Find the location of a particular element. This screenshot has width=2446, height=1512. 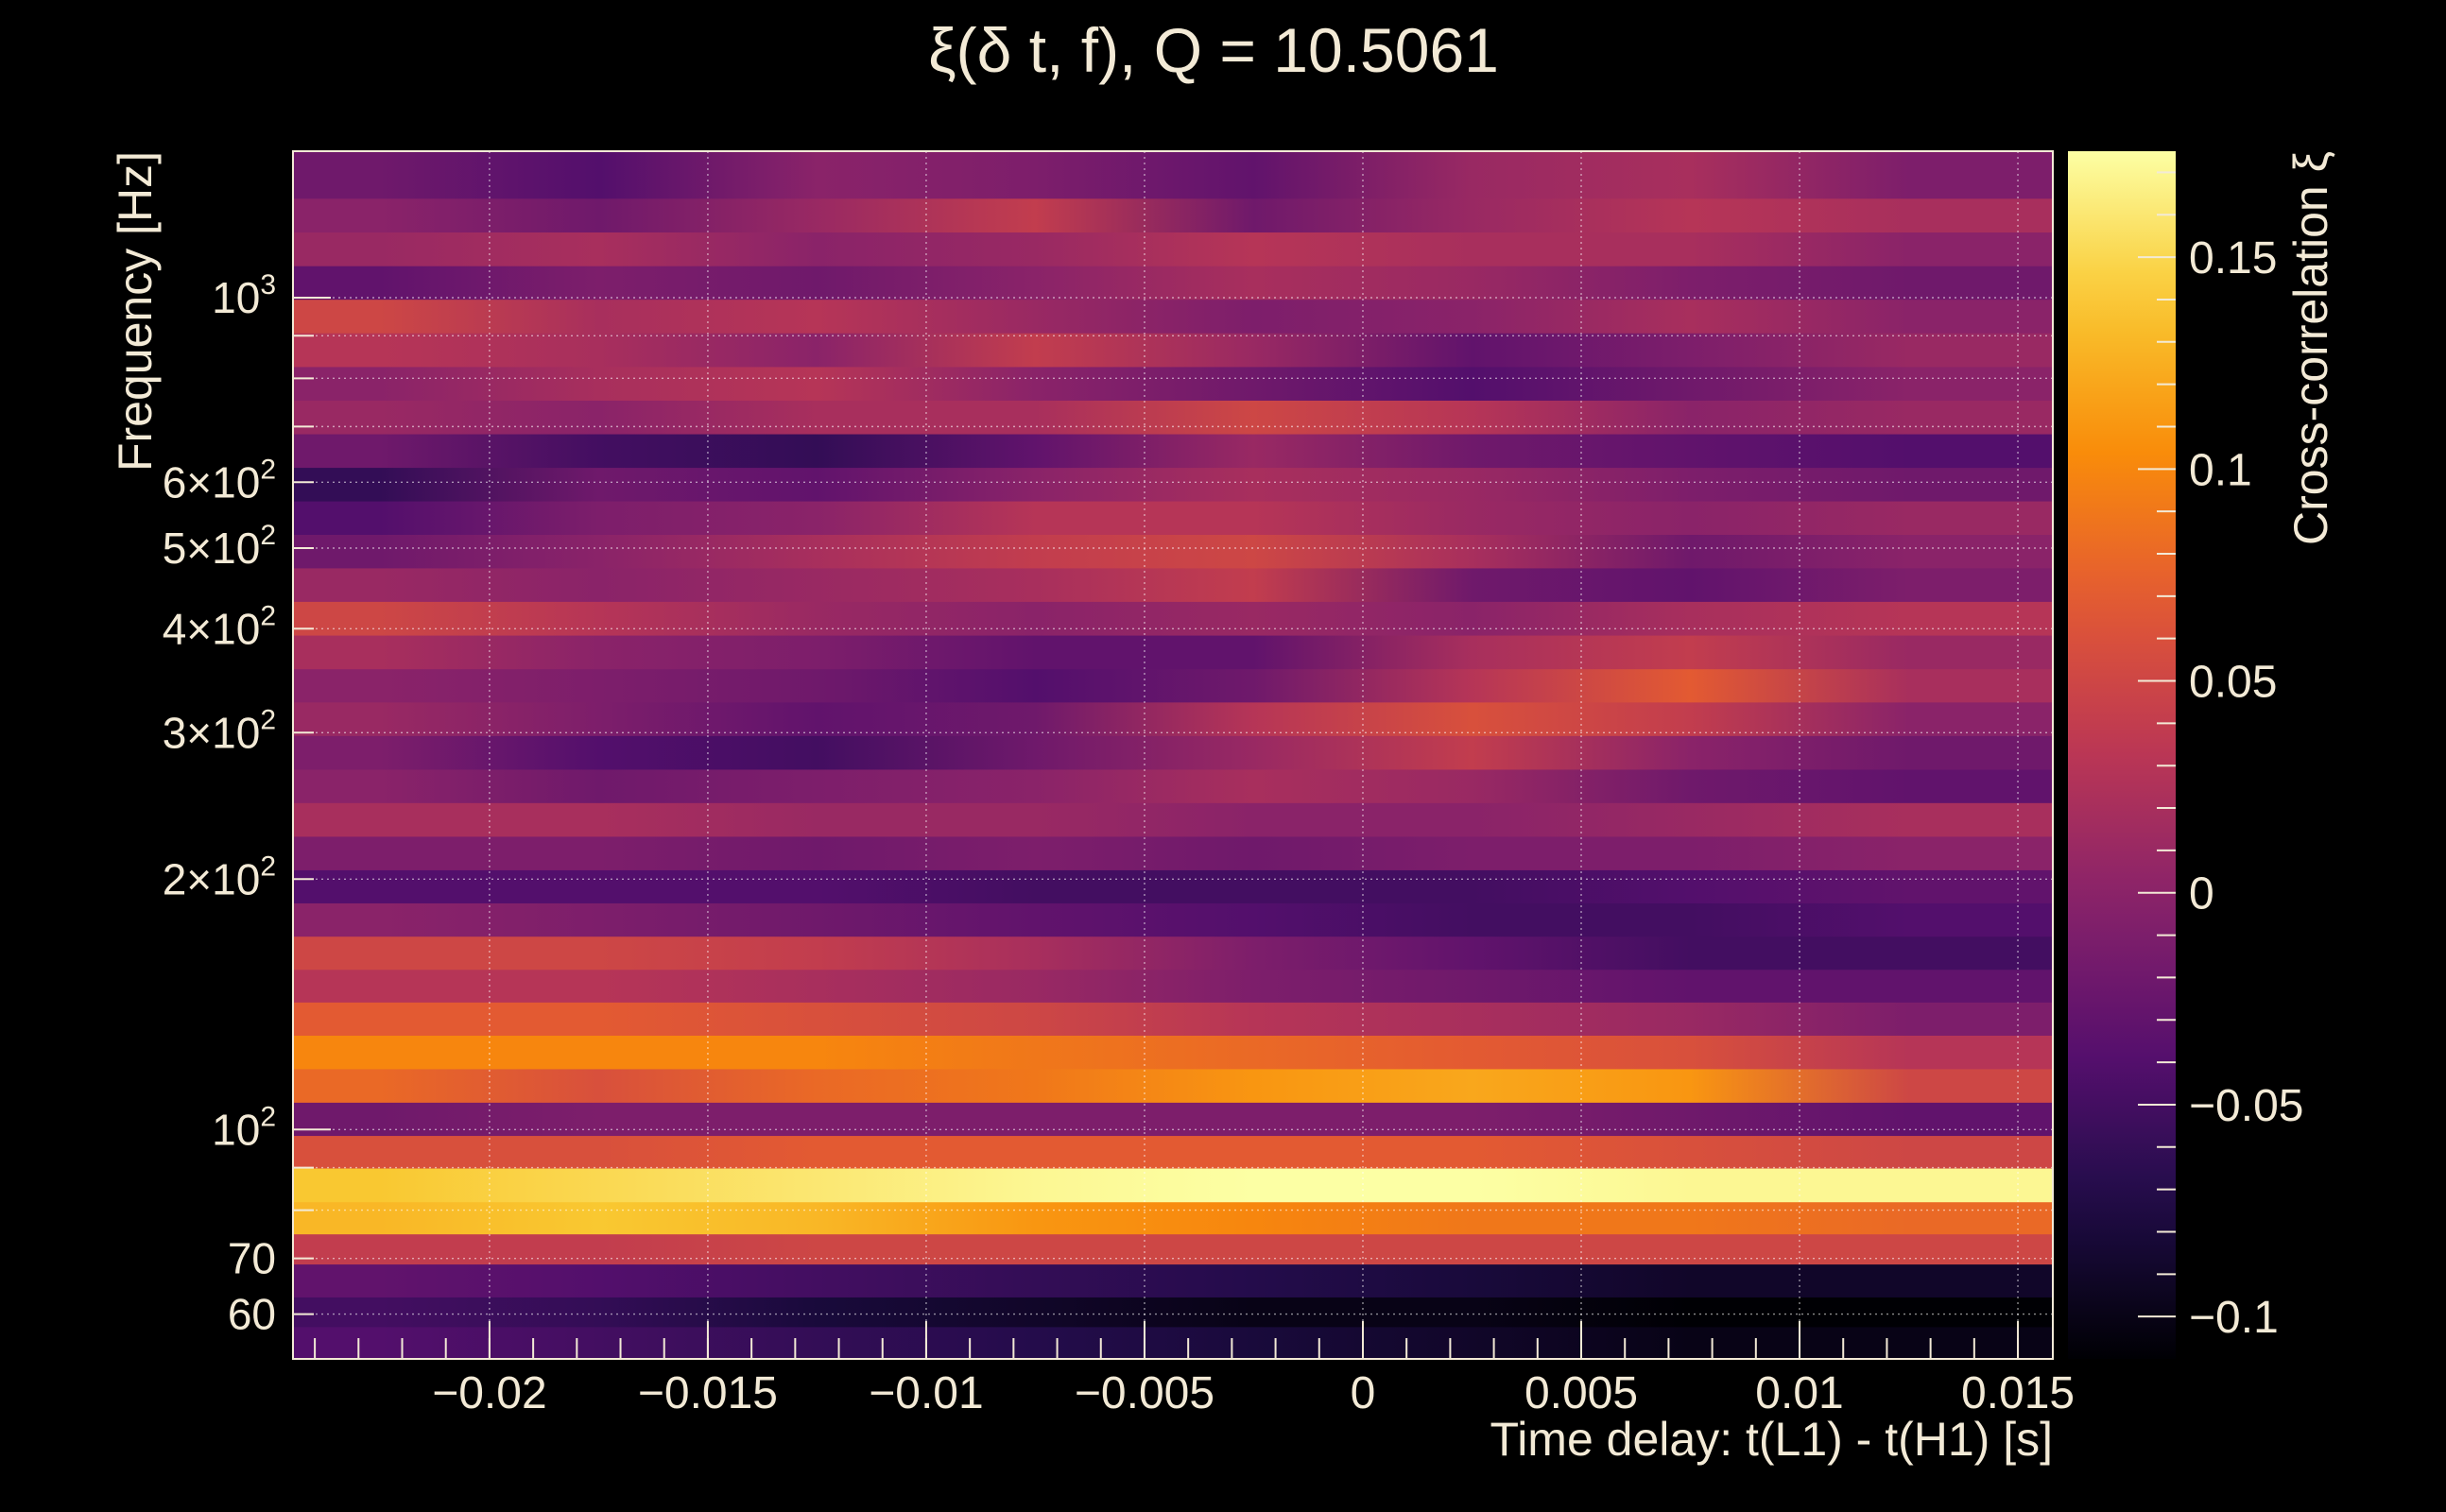

y-tick-label: 3×10² is located at coordinates (219, 730).